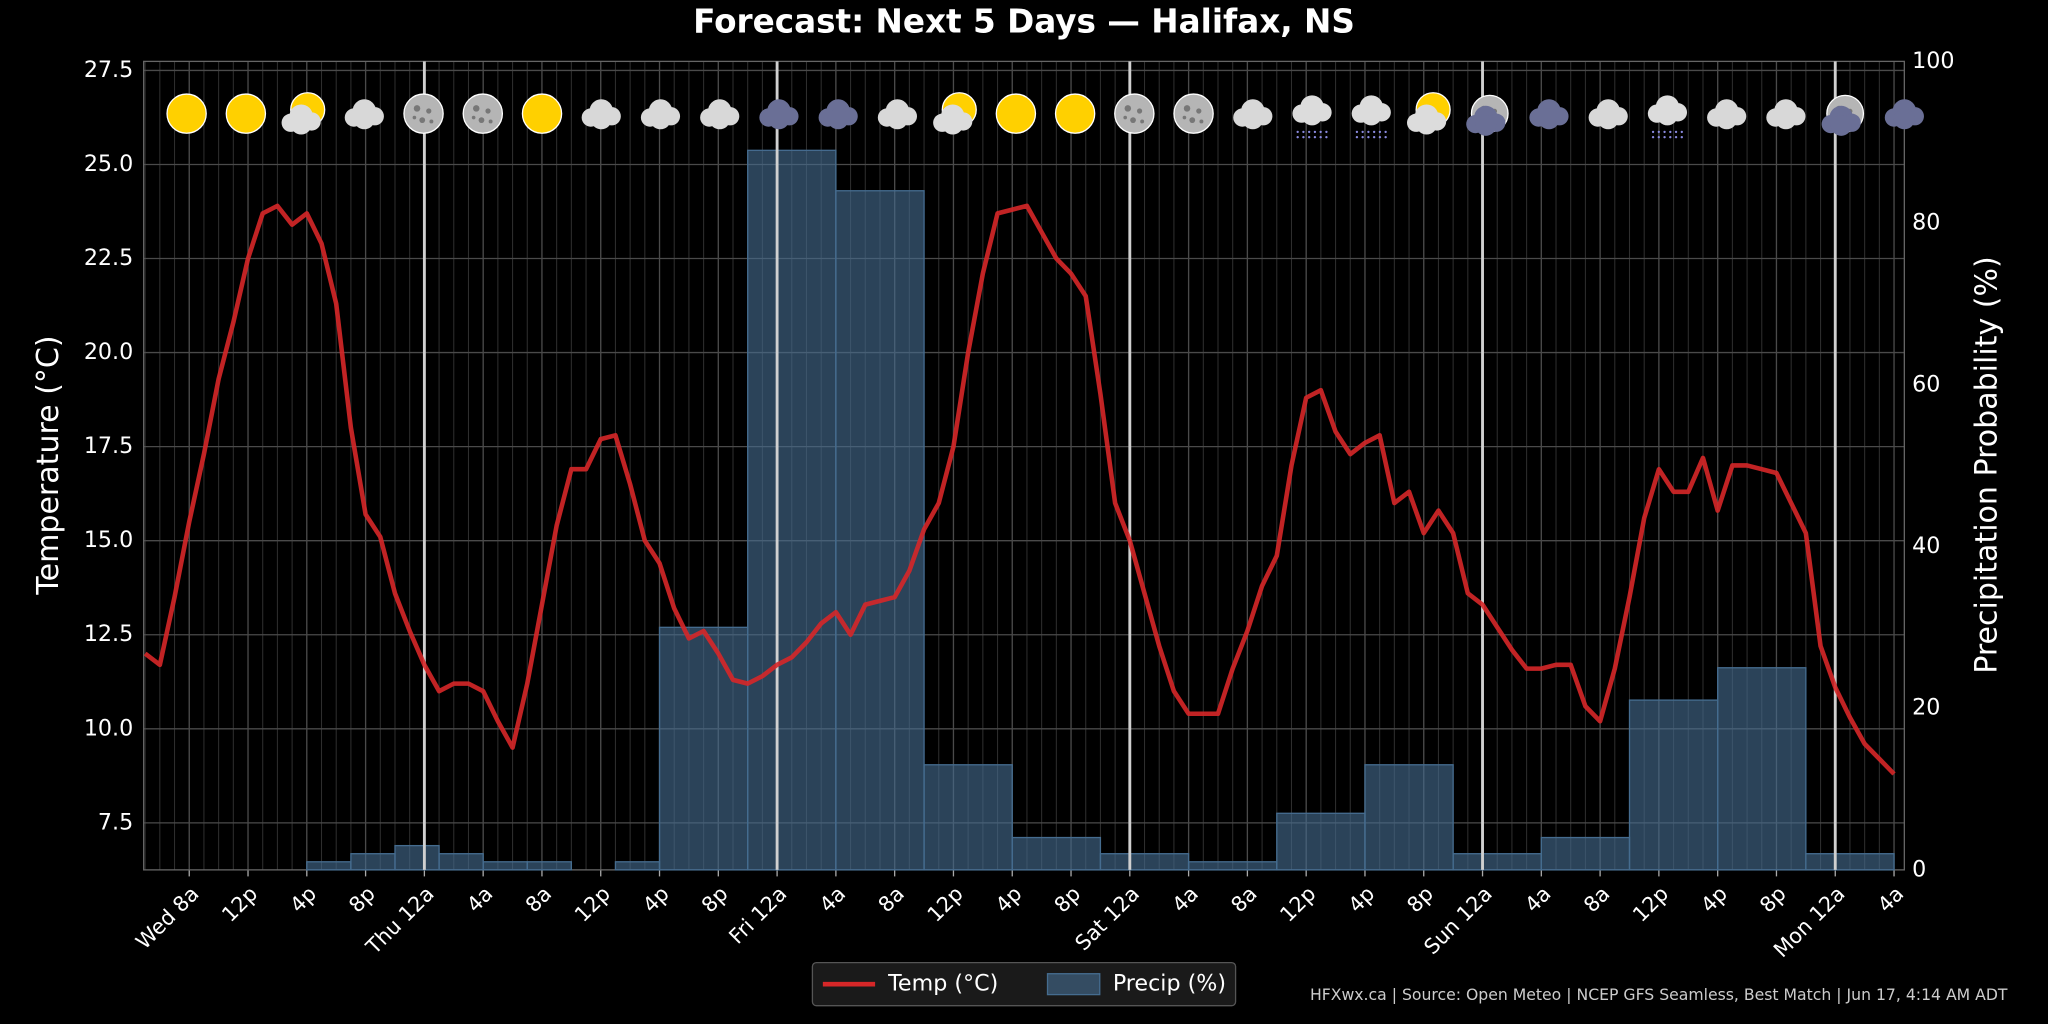 This screenshot has height=1024, width=2048. What do you see at coordinates (1169, 984) in the screenshot?
I see `legend-label: Precip (%)` at bounding box center [1169, 984].